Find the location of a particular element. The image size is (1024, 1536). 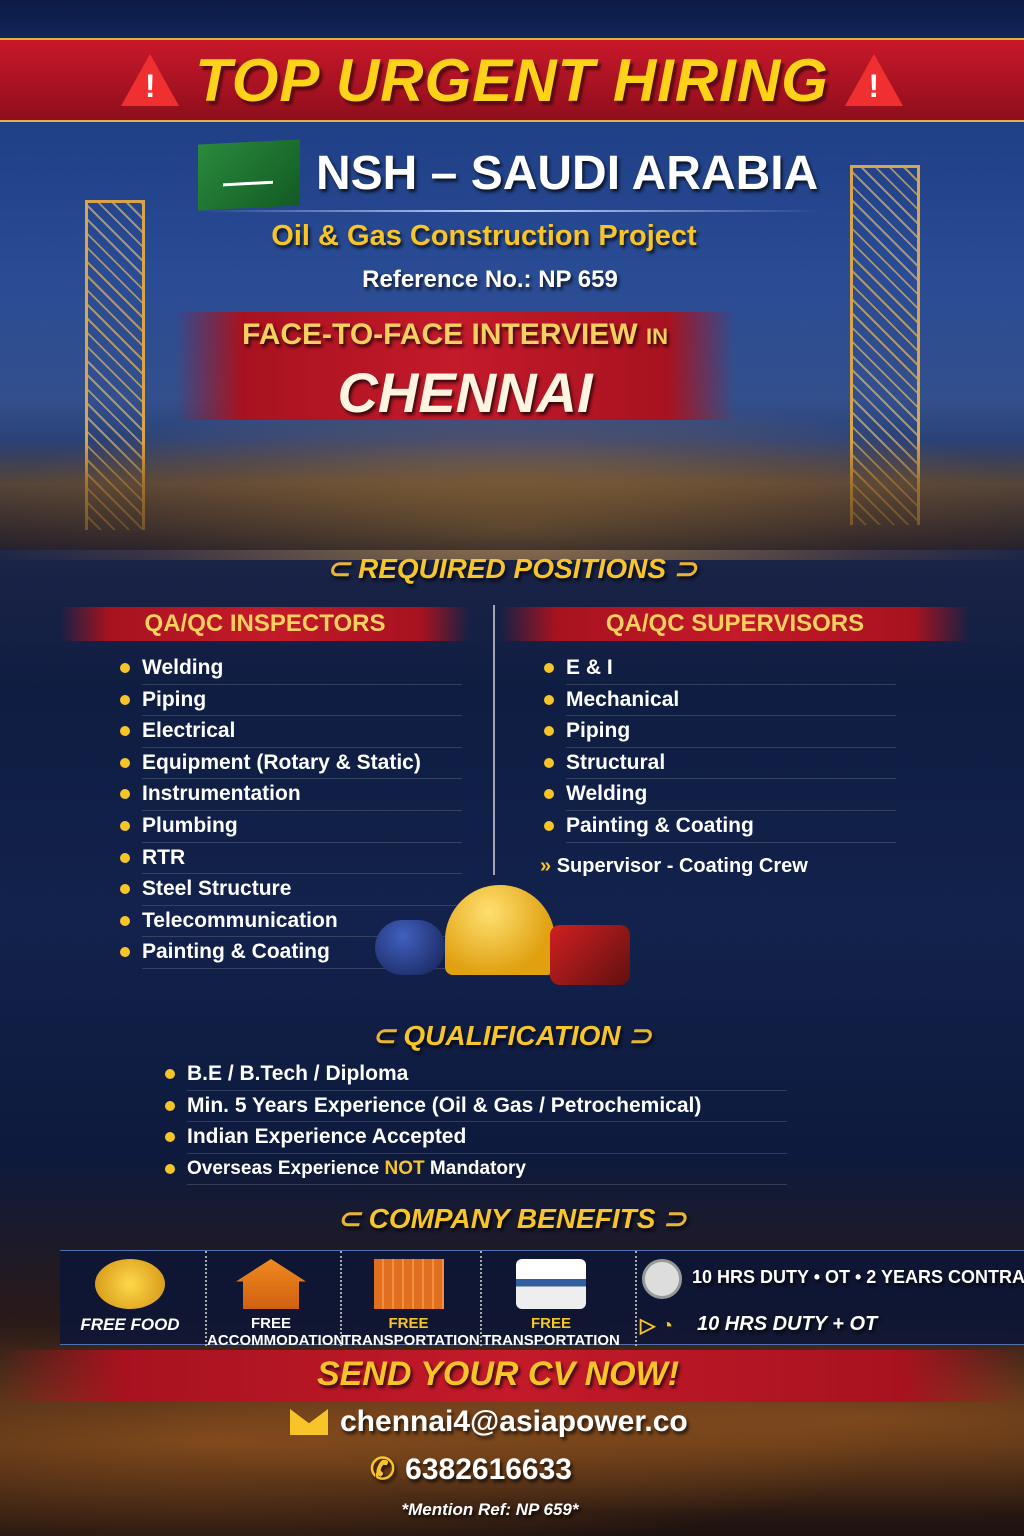

list-item: Structural is located at coordinates (720, 764).